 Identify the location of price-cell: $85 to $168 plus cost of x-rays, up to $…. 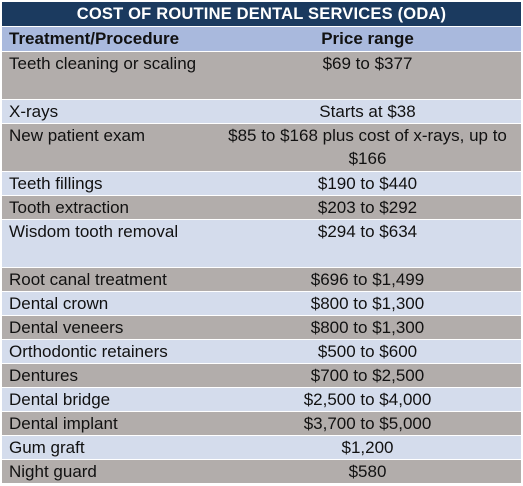
(367, 147).